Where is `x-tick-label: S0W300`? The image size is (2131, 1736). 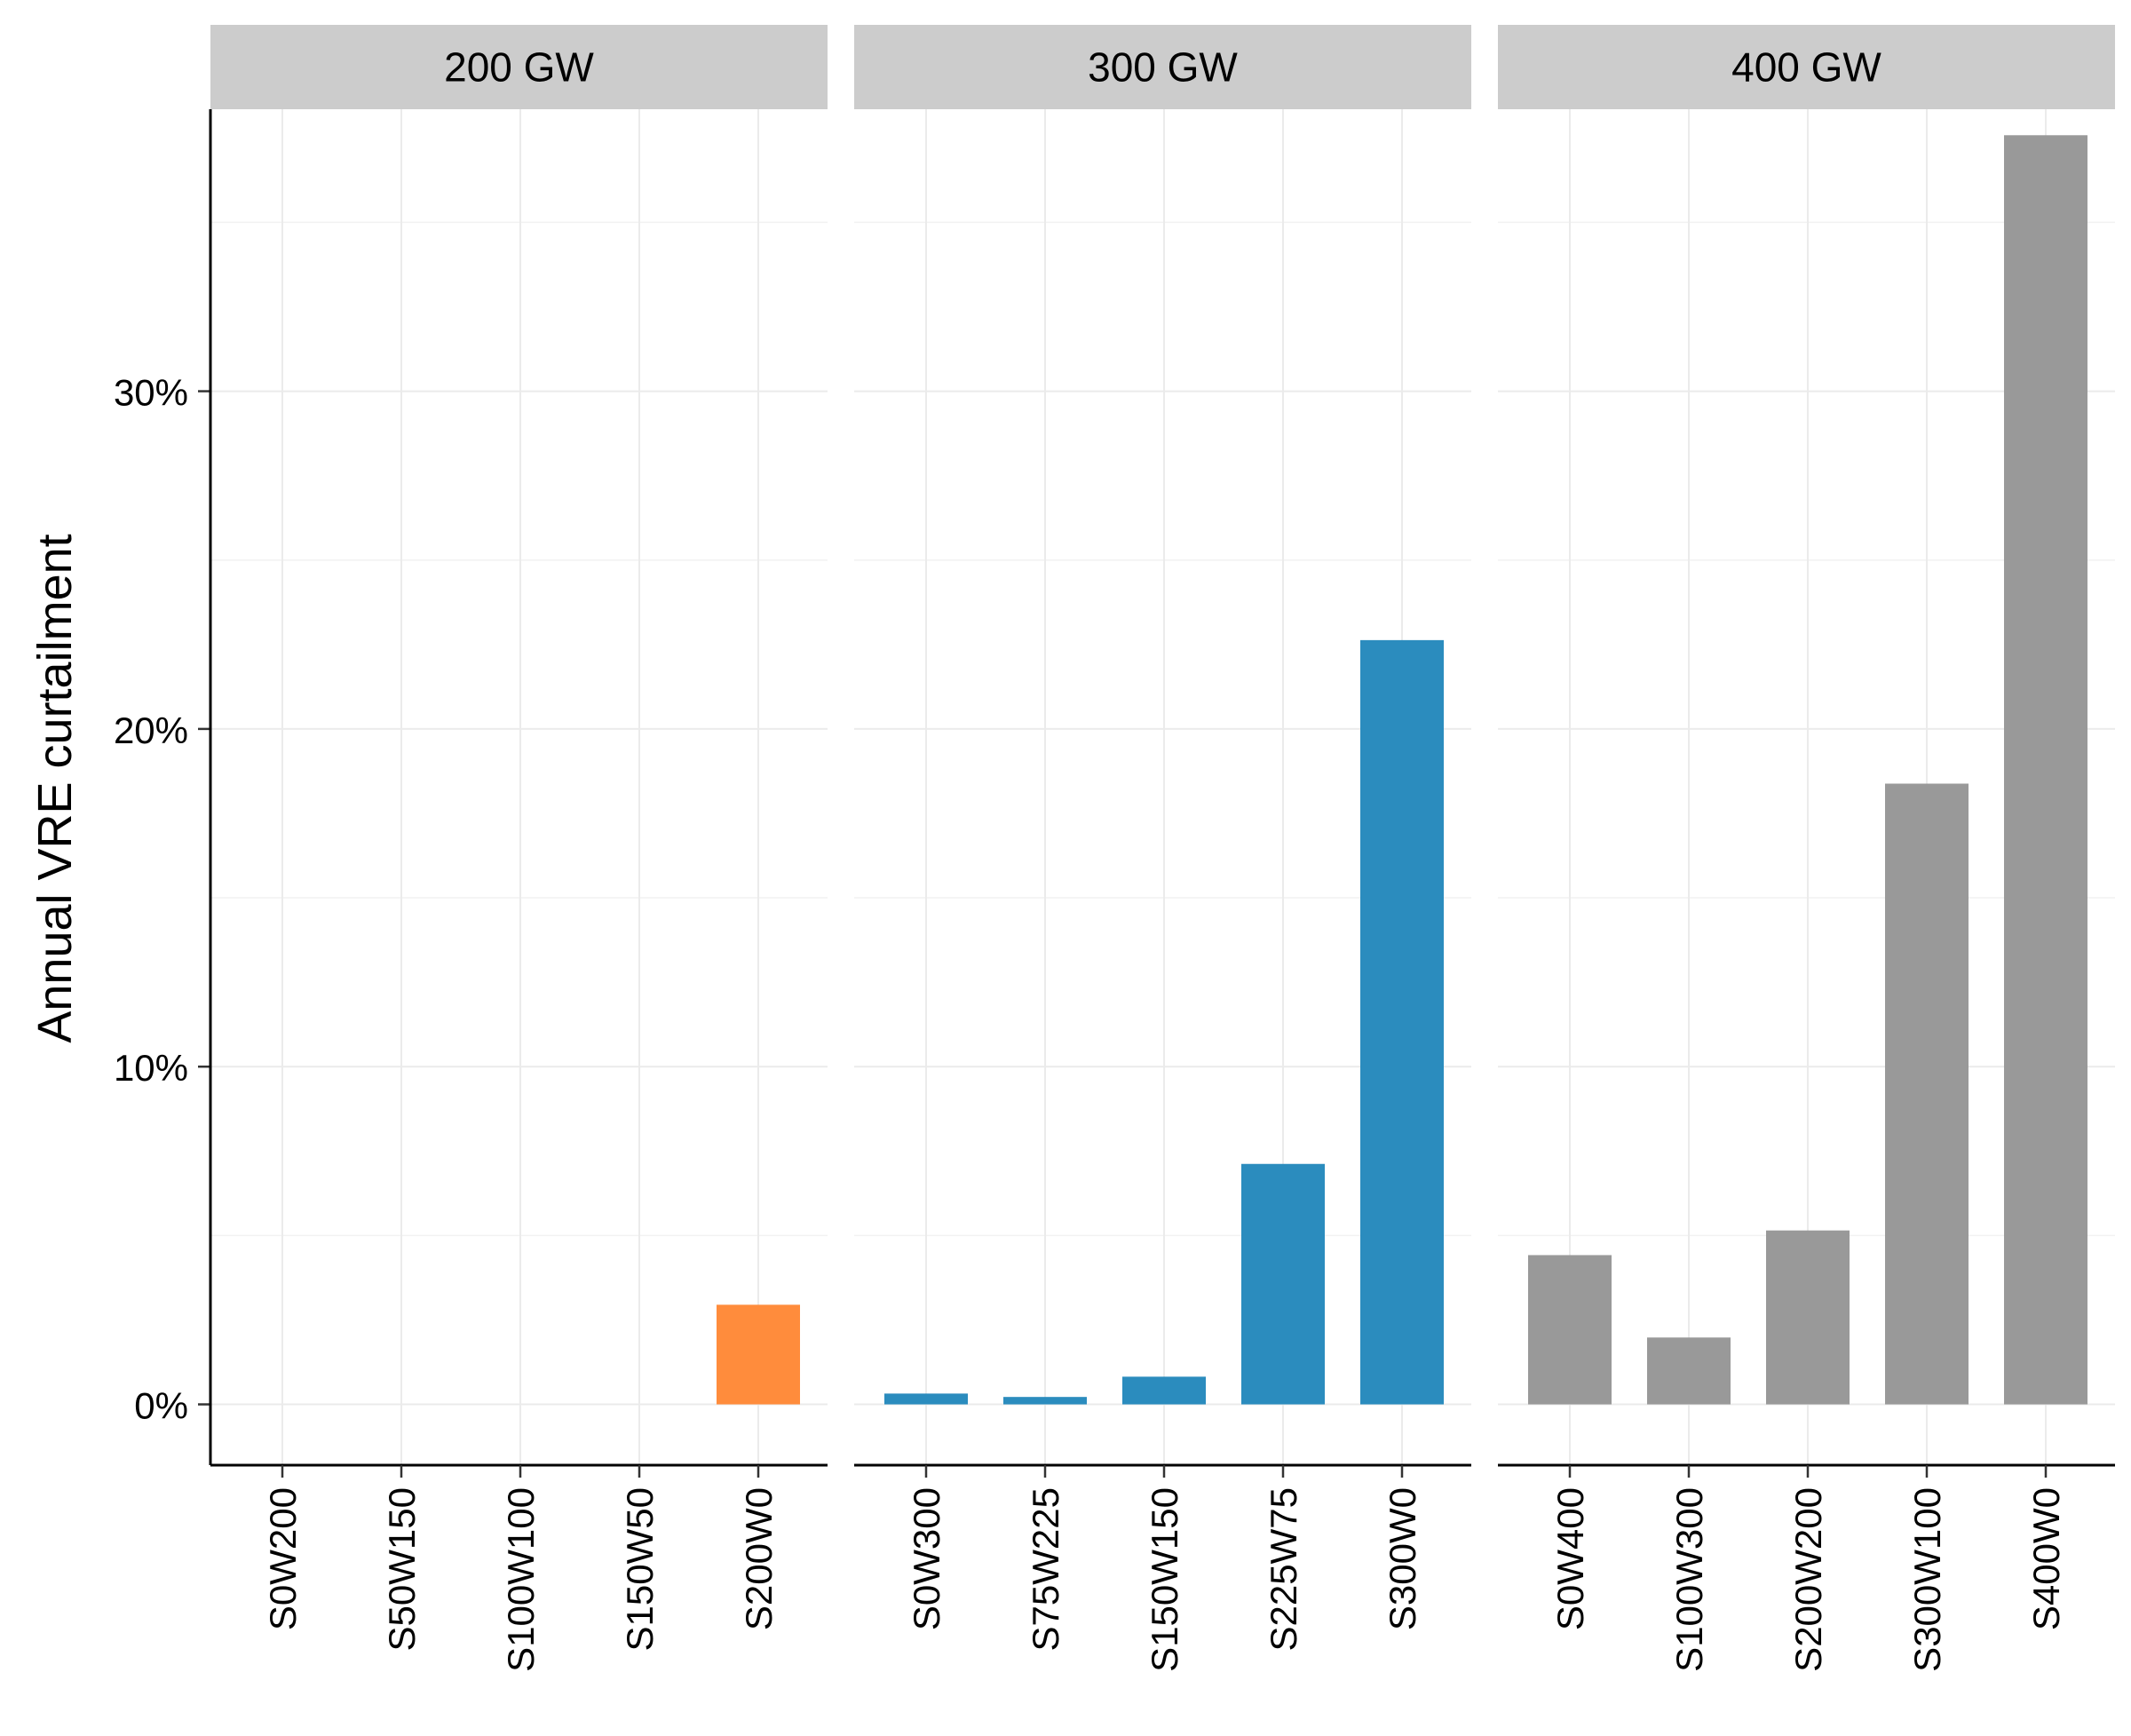 x-tick-label: S0W300 is located at coordinates (926, 1558).